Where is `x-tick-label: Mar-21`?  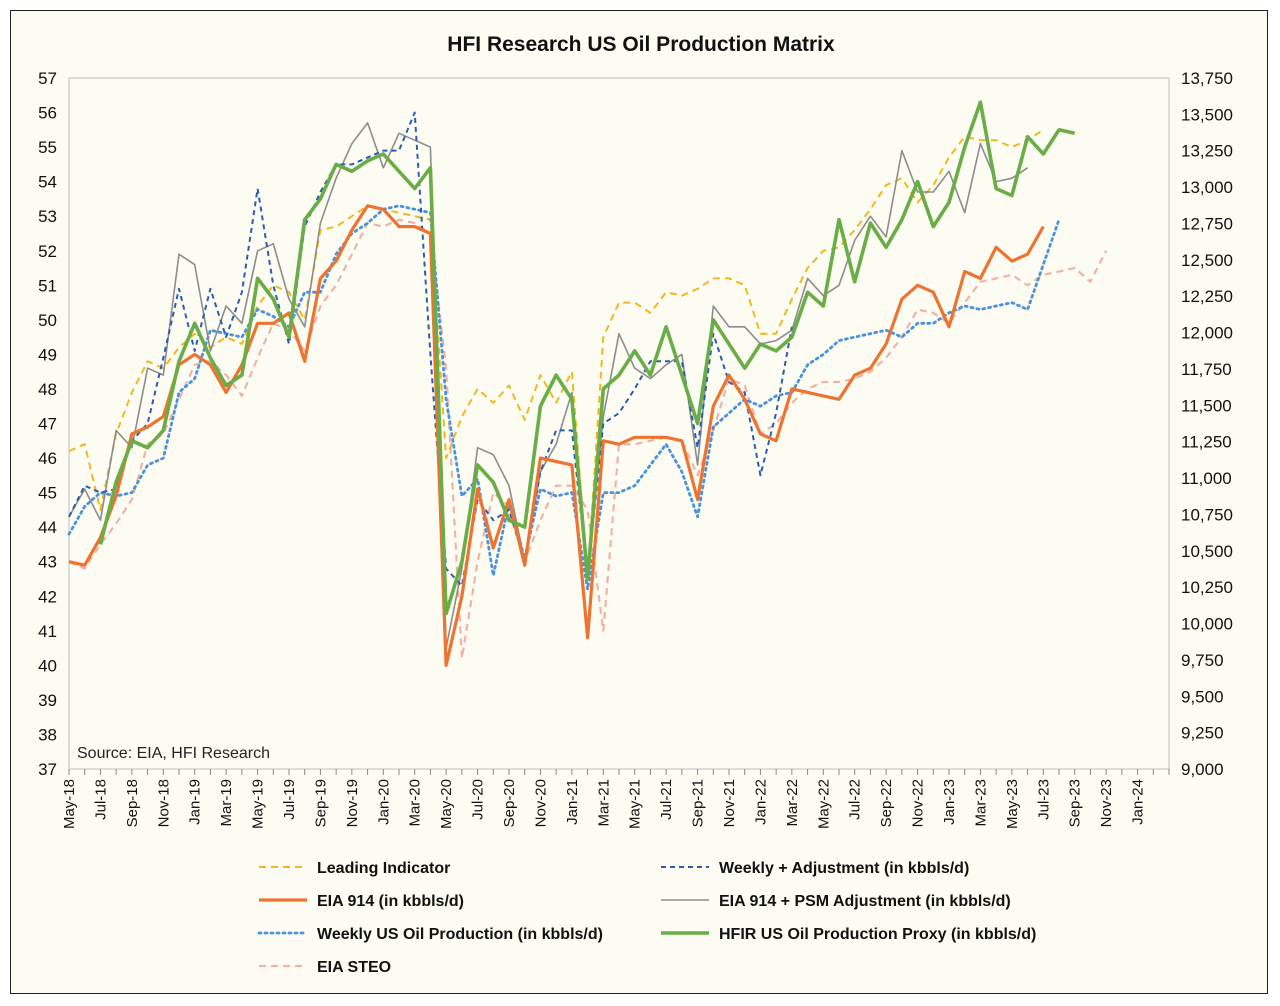 x-tick-label: Mar-21 is located at coordinates (603, 803).